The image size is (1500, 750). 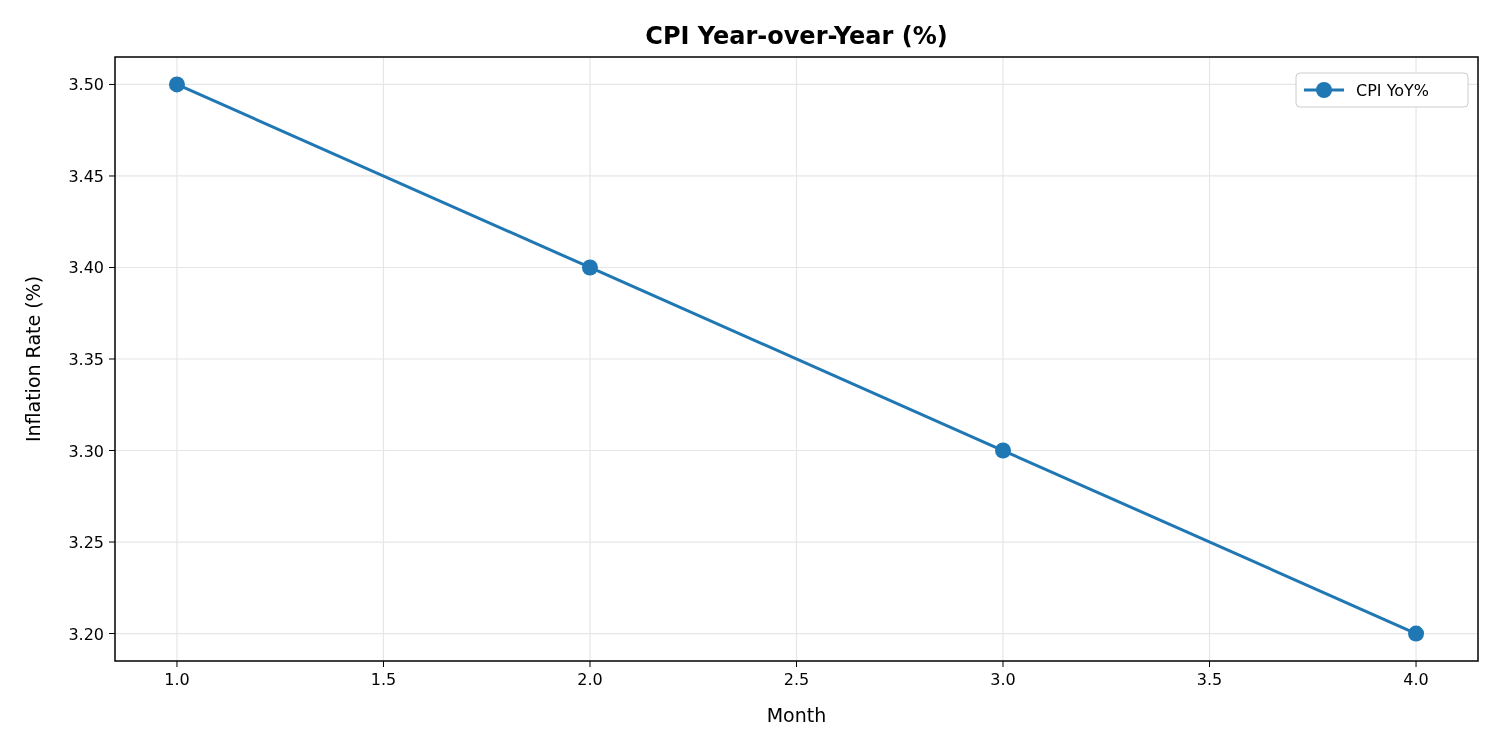 What do you see at coordinates (86, 359) in the screenshot?
I see `y-tick-label: 3.35` at bounding box center [86, 359].